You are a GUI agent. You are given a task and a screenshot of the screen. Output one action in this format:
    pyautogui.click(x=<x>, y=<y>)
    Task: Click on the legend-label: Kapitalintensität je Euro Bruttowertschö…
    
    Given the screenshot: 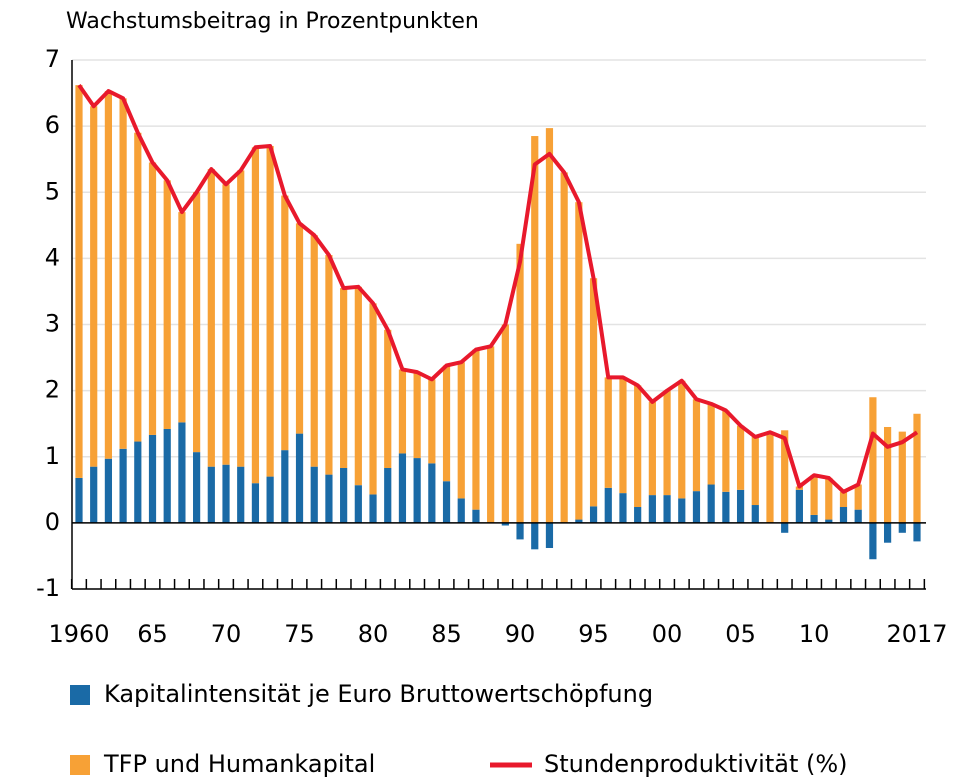 What is the action you would take?
    pyautogui.click(x=378, y=694)
    